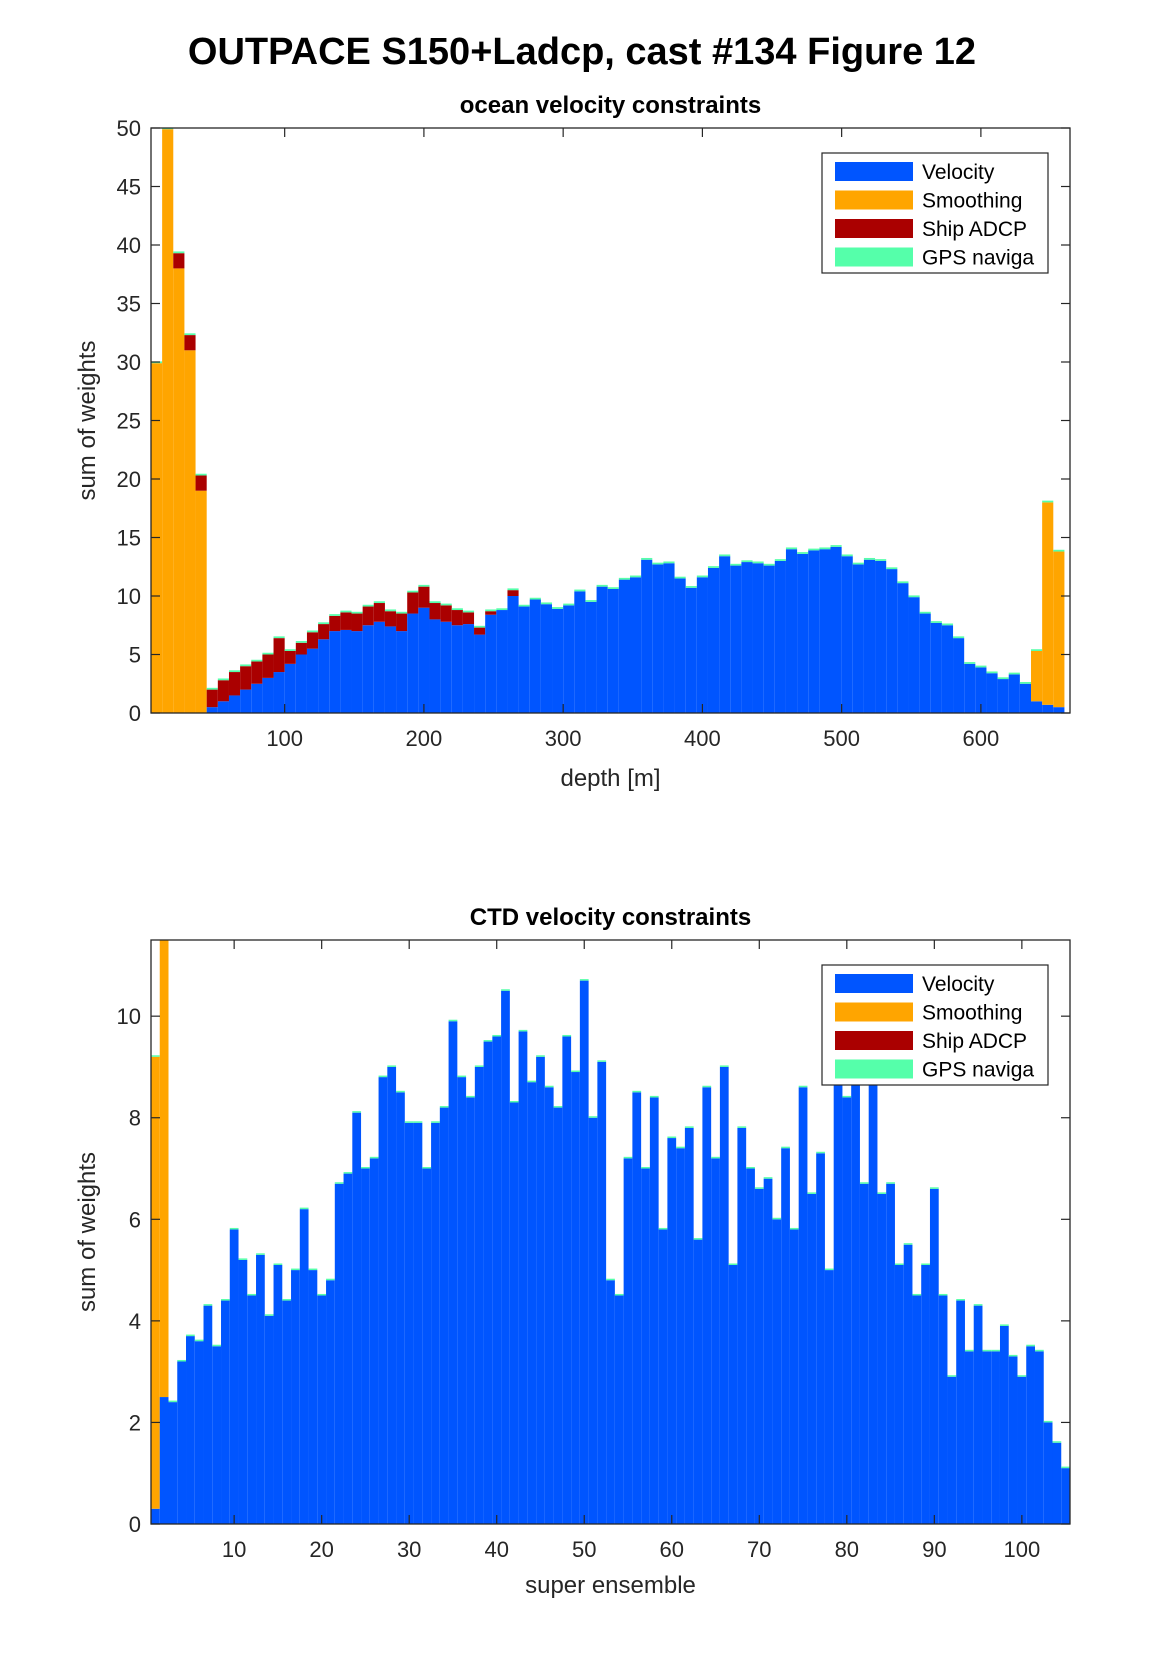 The height and width of the screenshot is (1679, 1165). I want to click on legend: Velocity Smoothing Ship ADCP GPS naviga, so click(935, 213).